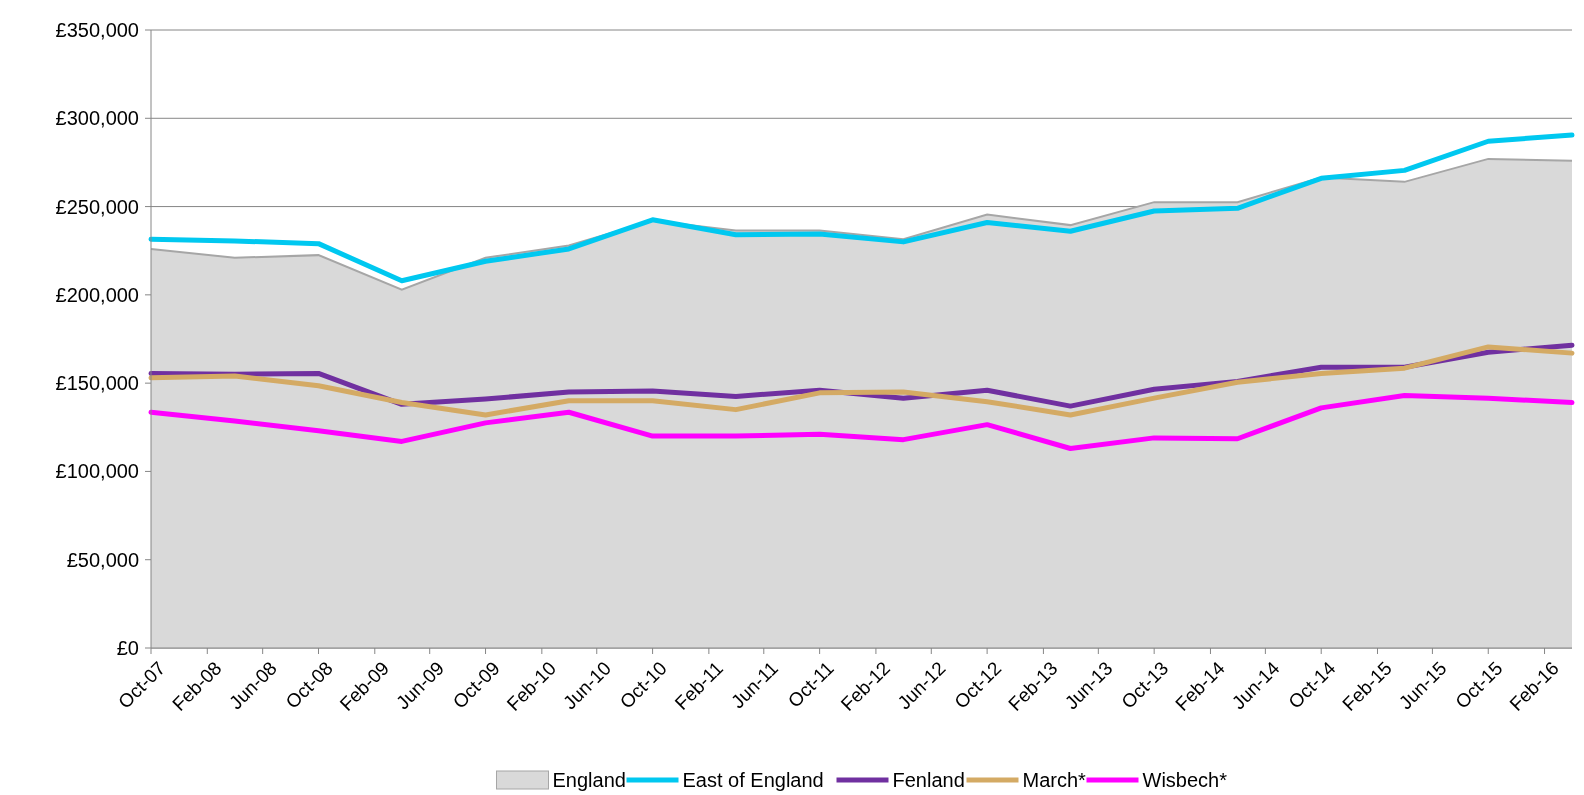 Image resolution: width=1584 pixels, height=795 pixels. Describe the element at coordinates (928, 780) in the screenshot. I see `legend-label: Fenland` at that location.